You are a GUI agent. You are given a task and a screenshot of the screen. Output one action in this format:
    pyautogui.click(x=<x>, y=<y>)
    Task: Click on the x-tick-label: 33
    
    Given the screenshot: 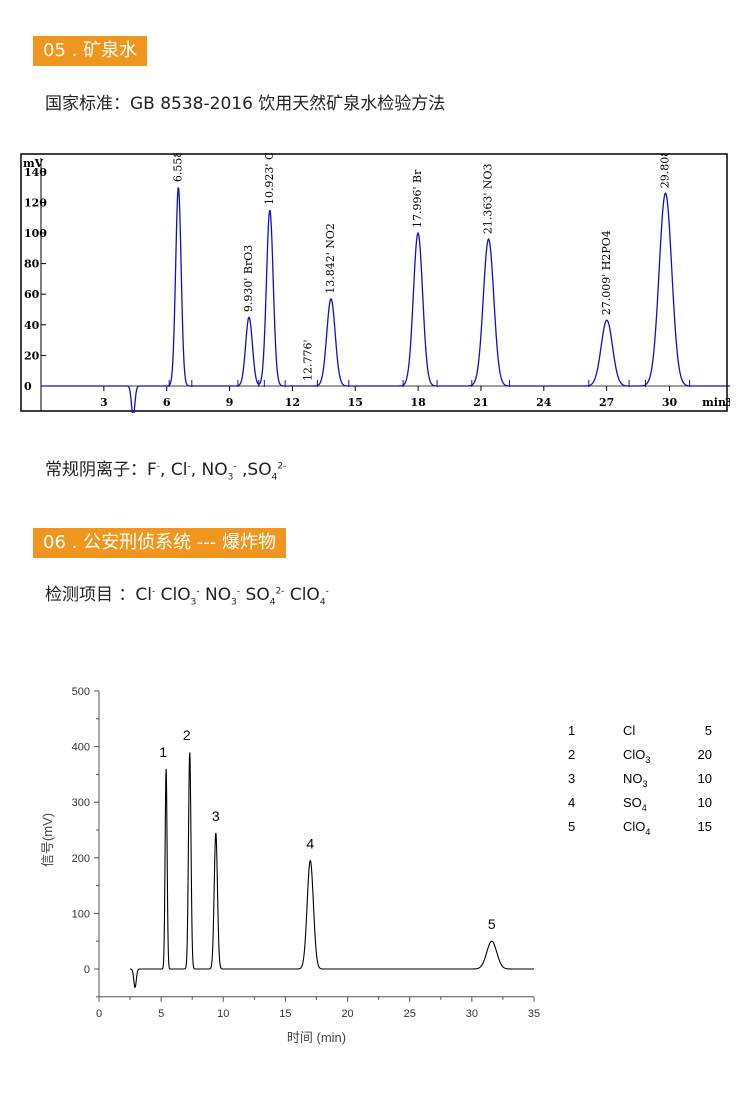 What is the action you would take?
    pyautogui.click(x=727, y=402)
    